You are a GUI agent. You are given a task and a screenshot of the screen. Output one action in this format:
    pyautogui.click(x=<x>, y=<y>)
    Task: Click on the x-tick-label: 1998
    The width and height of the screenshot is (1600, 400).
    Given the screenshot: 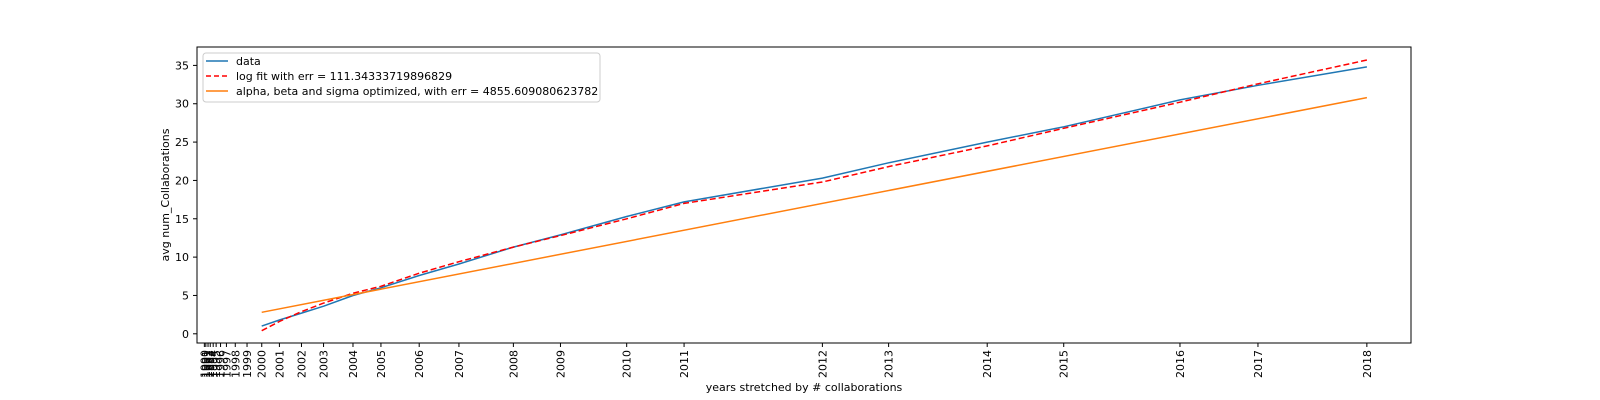 What is the action you would take?
    pyautogui.click(x=235, y=364)
    